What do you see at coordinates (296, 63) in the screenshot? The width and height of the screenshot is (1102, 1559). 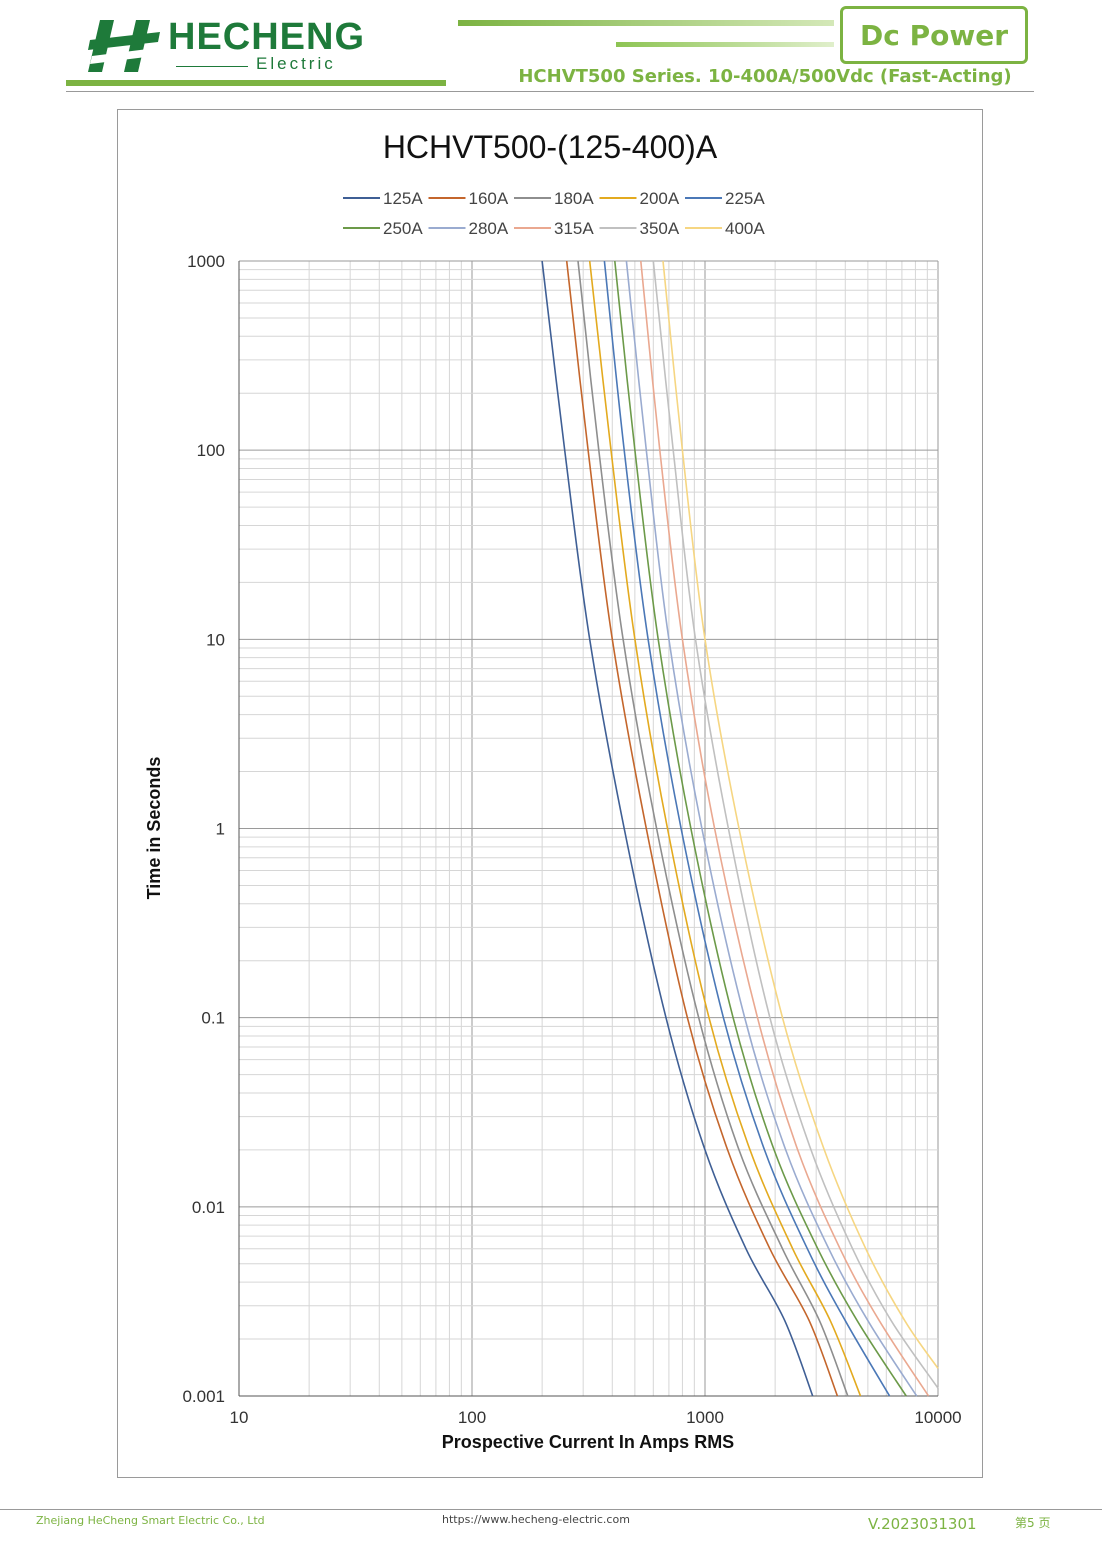 I see `brand-subtitle: Electric` at bounding box center [296, 63].